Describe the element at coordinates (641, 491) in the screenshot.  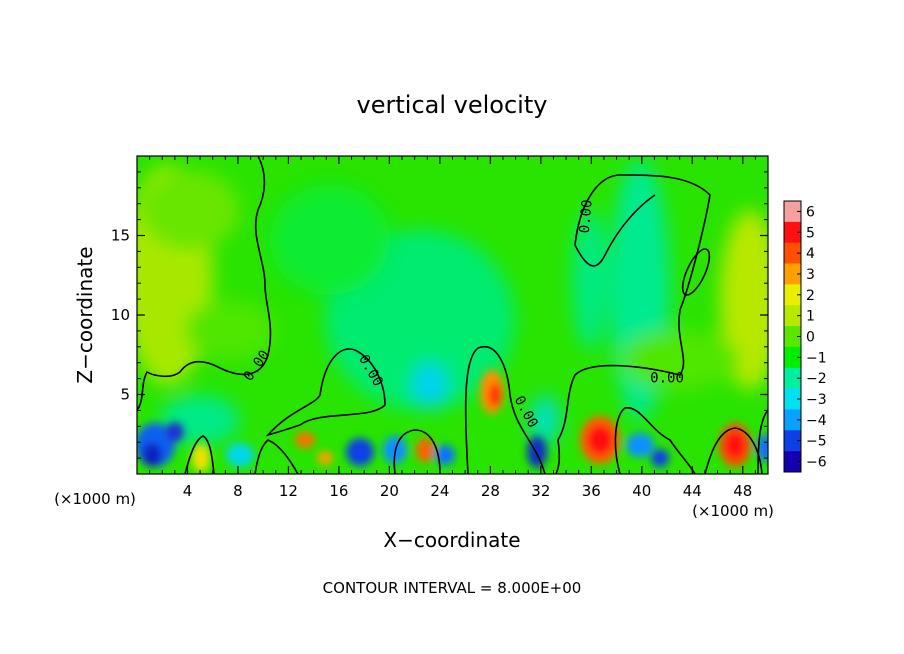
I see `x-tick-label: 40` at that location.